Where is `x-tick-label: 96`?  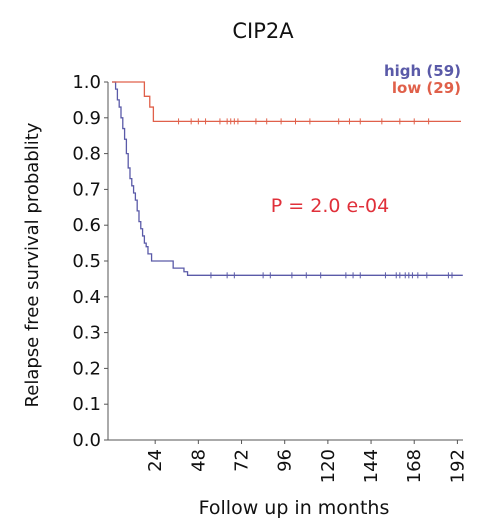 x-tick-label: 96 is located at coordinates (285, 460).